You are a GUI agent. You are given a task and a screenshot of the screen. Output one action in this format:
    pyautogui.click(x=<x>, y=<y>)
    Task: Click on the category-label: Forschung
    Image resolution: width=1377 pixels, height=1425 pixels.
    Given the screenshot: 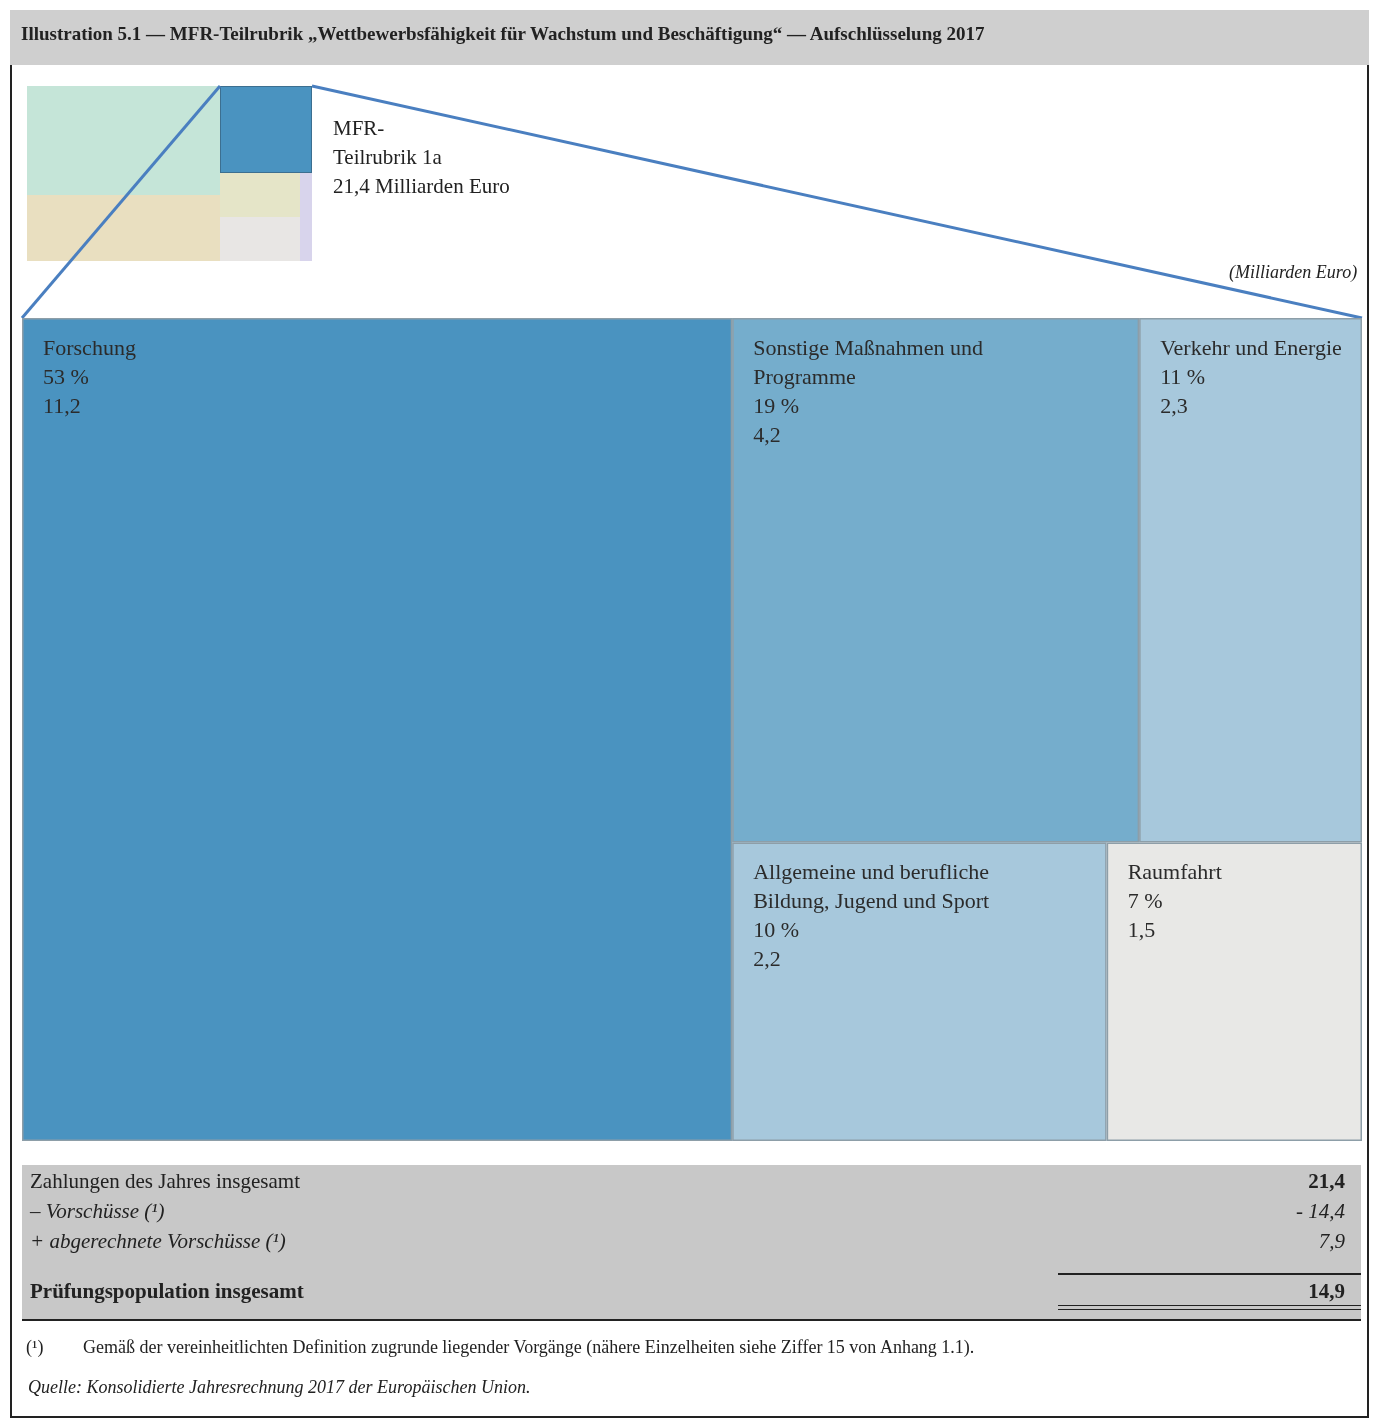 What is the action you would take?
    pyautogui.click(x=89, y=347)
    